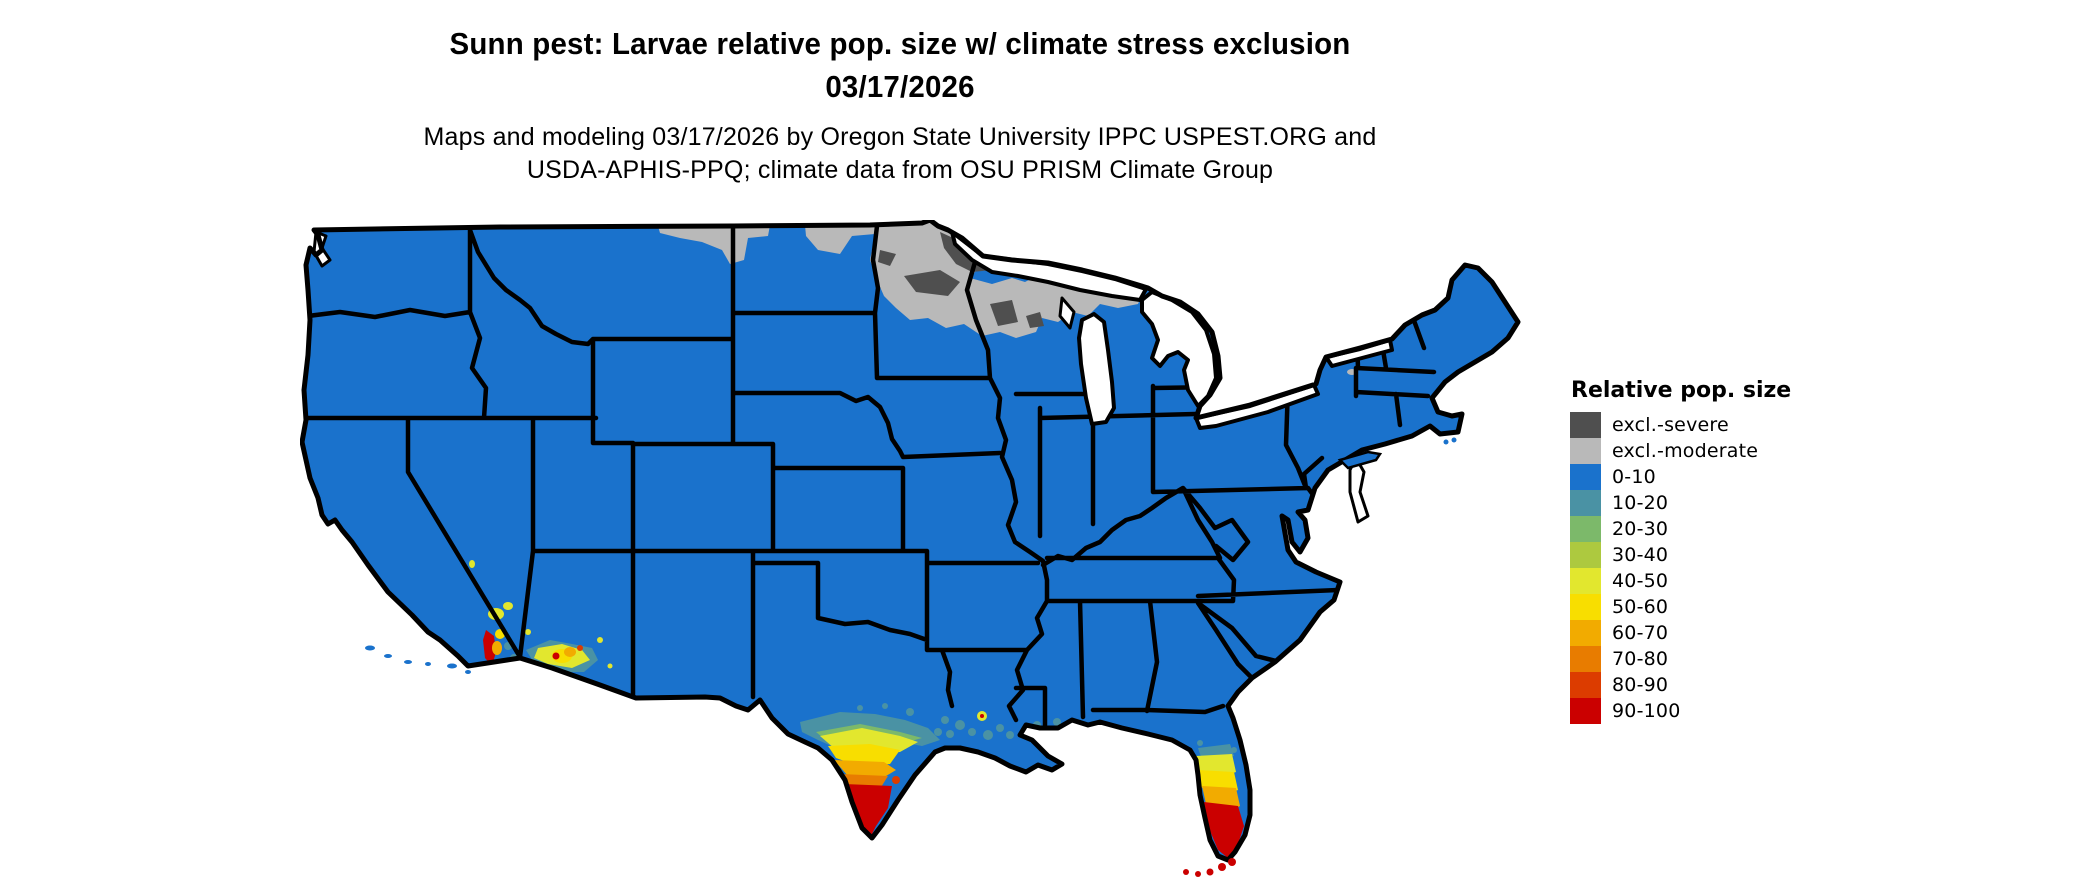 This screenshot has height=892, width=2100. What do you see at coordinates (1179, 349) in the screenshot?
I see `lake-huron` at bounding box center [1179, 349].